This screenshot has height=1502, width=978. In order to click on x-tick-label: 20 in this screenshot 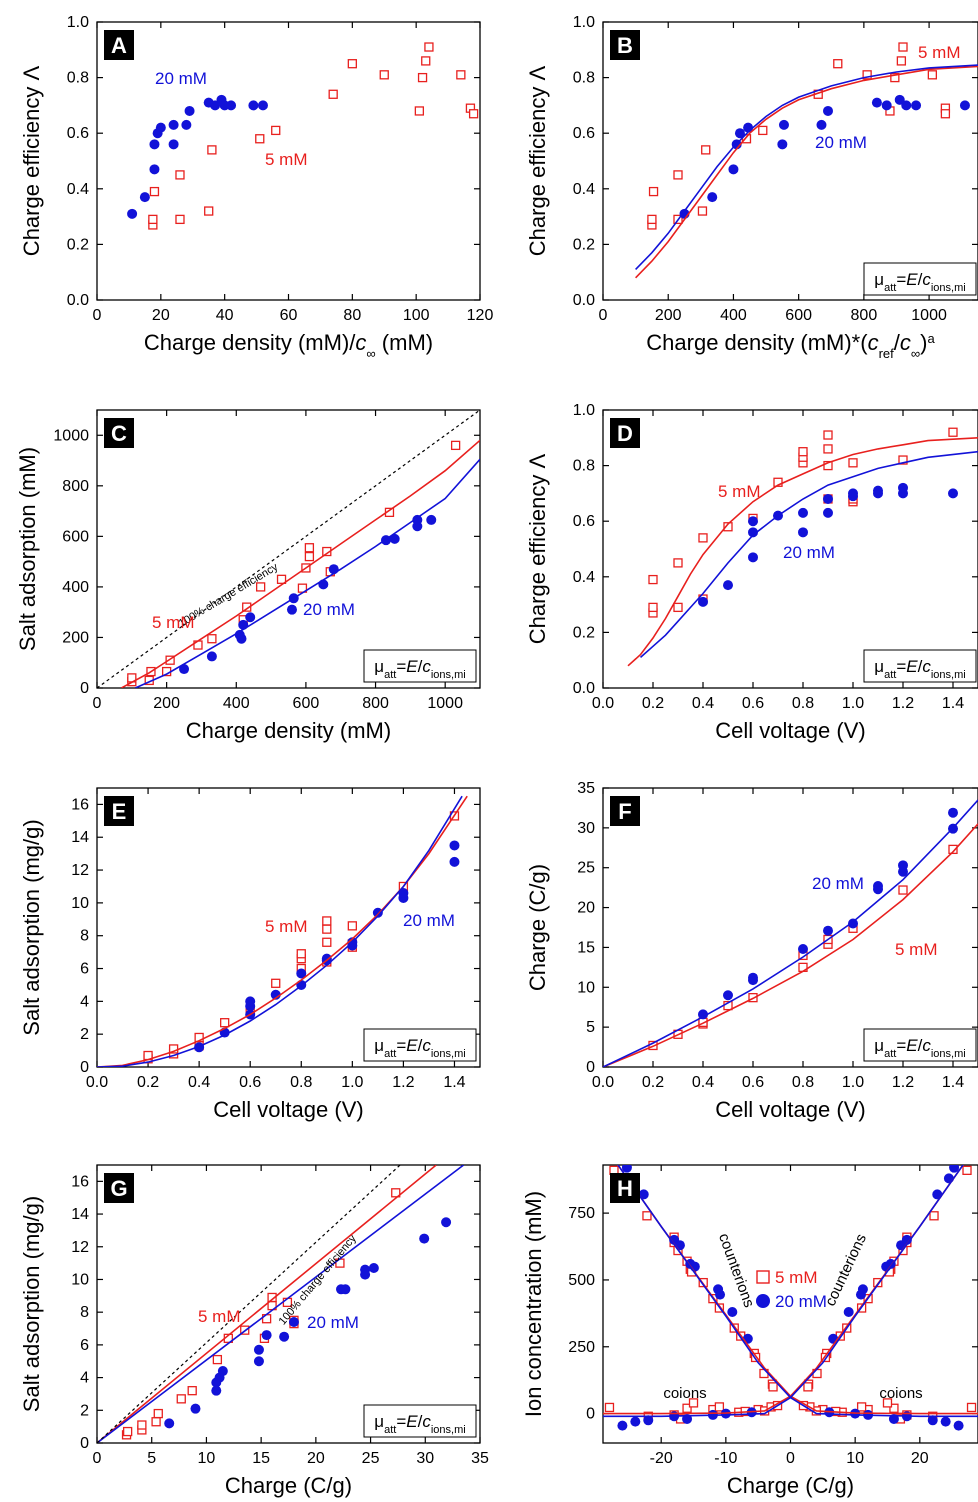, I will do `click(316, 1458)`.